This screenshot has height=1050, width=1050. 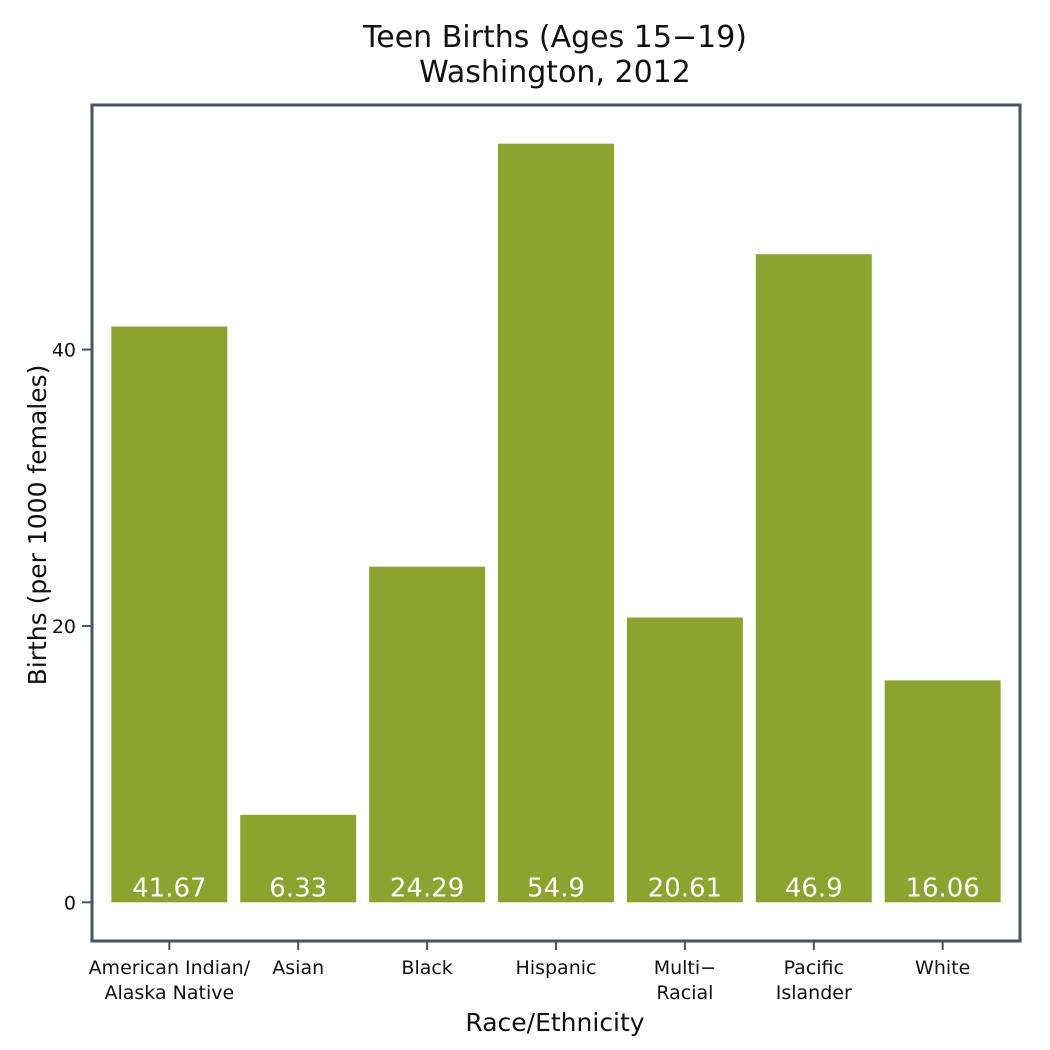 I want to click on x-tick-label: White, so click(x=942, y=968).